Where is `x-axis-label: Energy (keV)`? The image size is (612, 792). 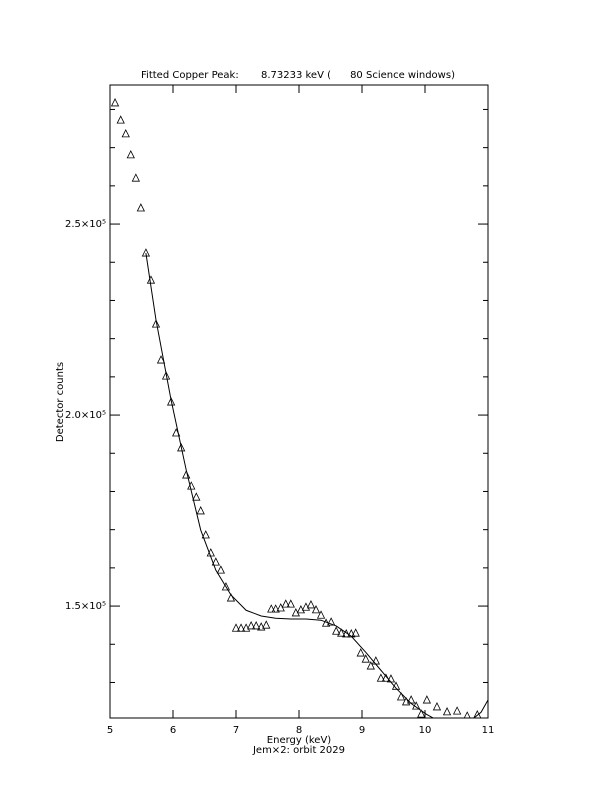 x-axis-label: Energy (keV) is located at coordinates (299, 740).